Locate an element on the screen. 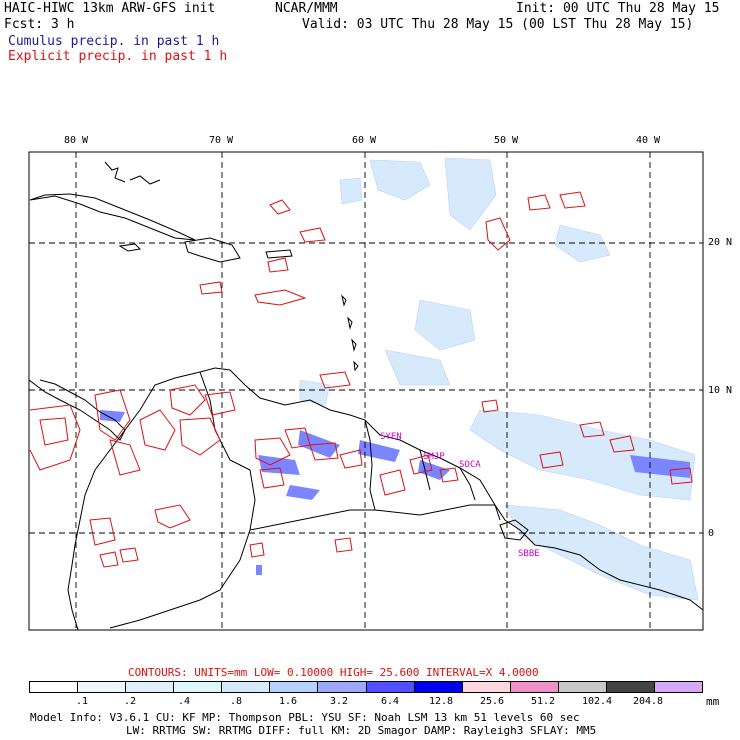 This screenshot has width=740, height=740. init-time: Init: 00 UTC Thu 28 May 15 is located at coordinates (618, 8).